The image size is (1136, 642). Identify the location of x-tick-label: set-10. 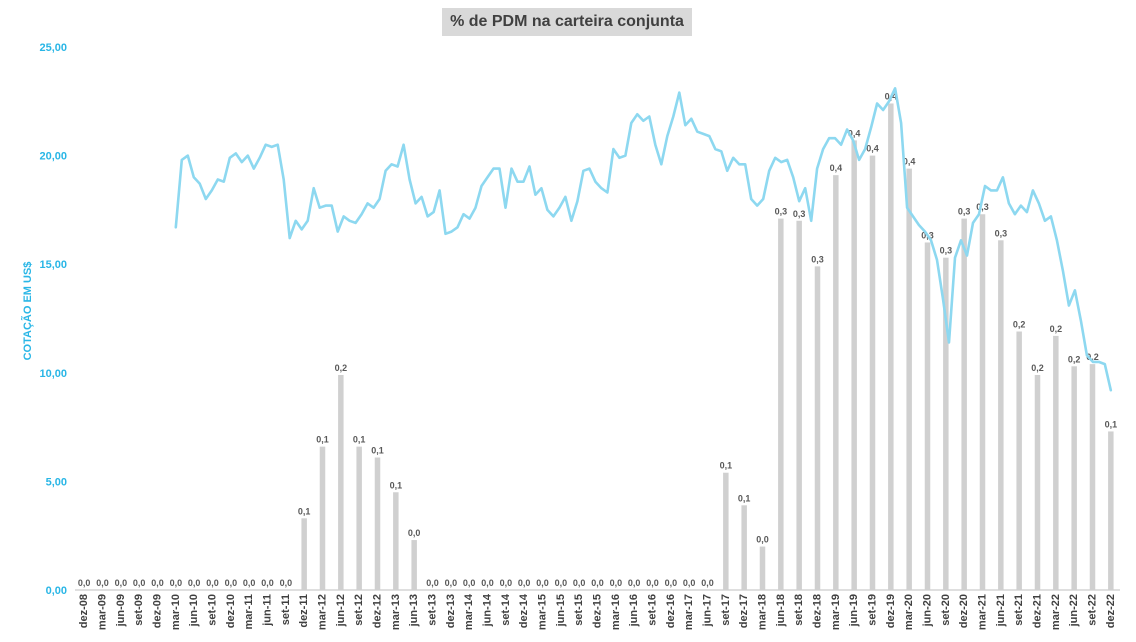
(213, 610).